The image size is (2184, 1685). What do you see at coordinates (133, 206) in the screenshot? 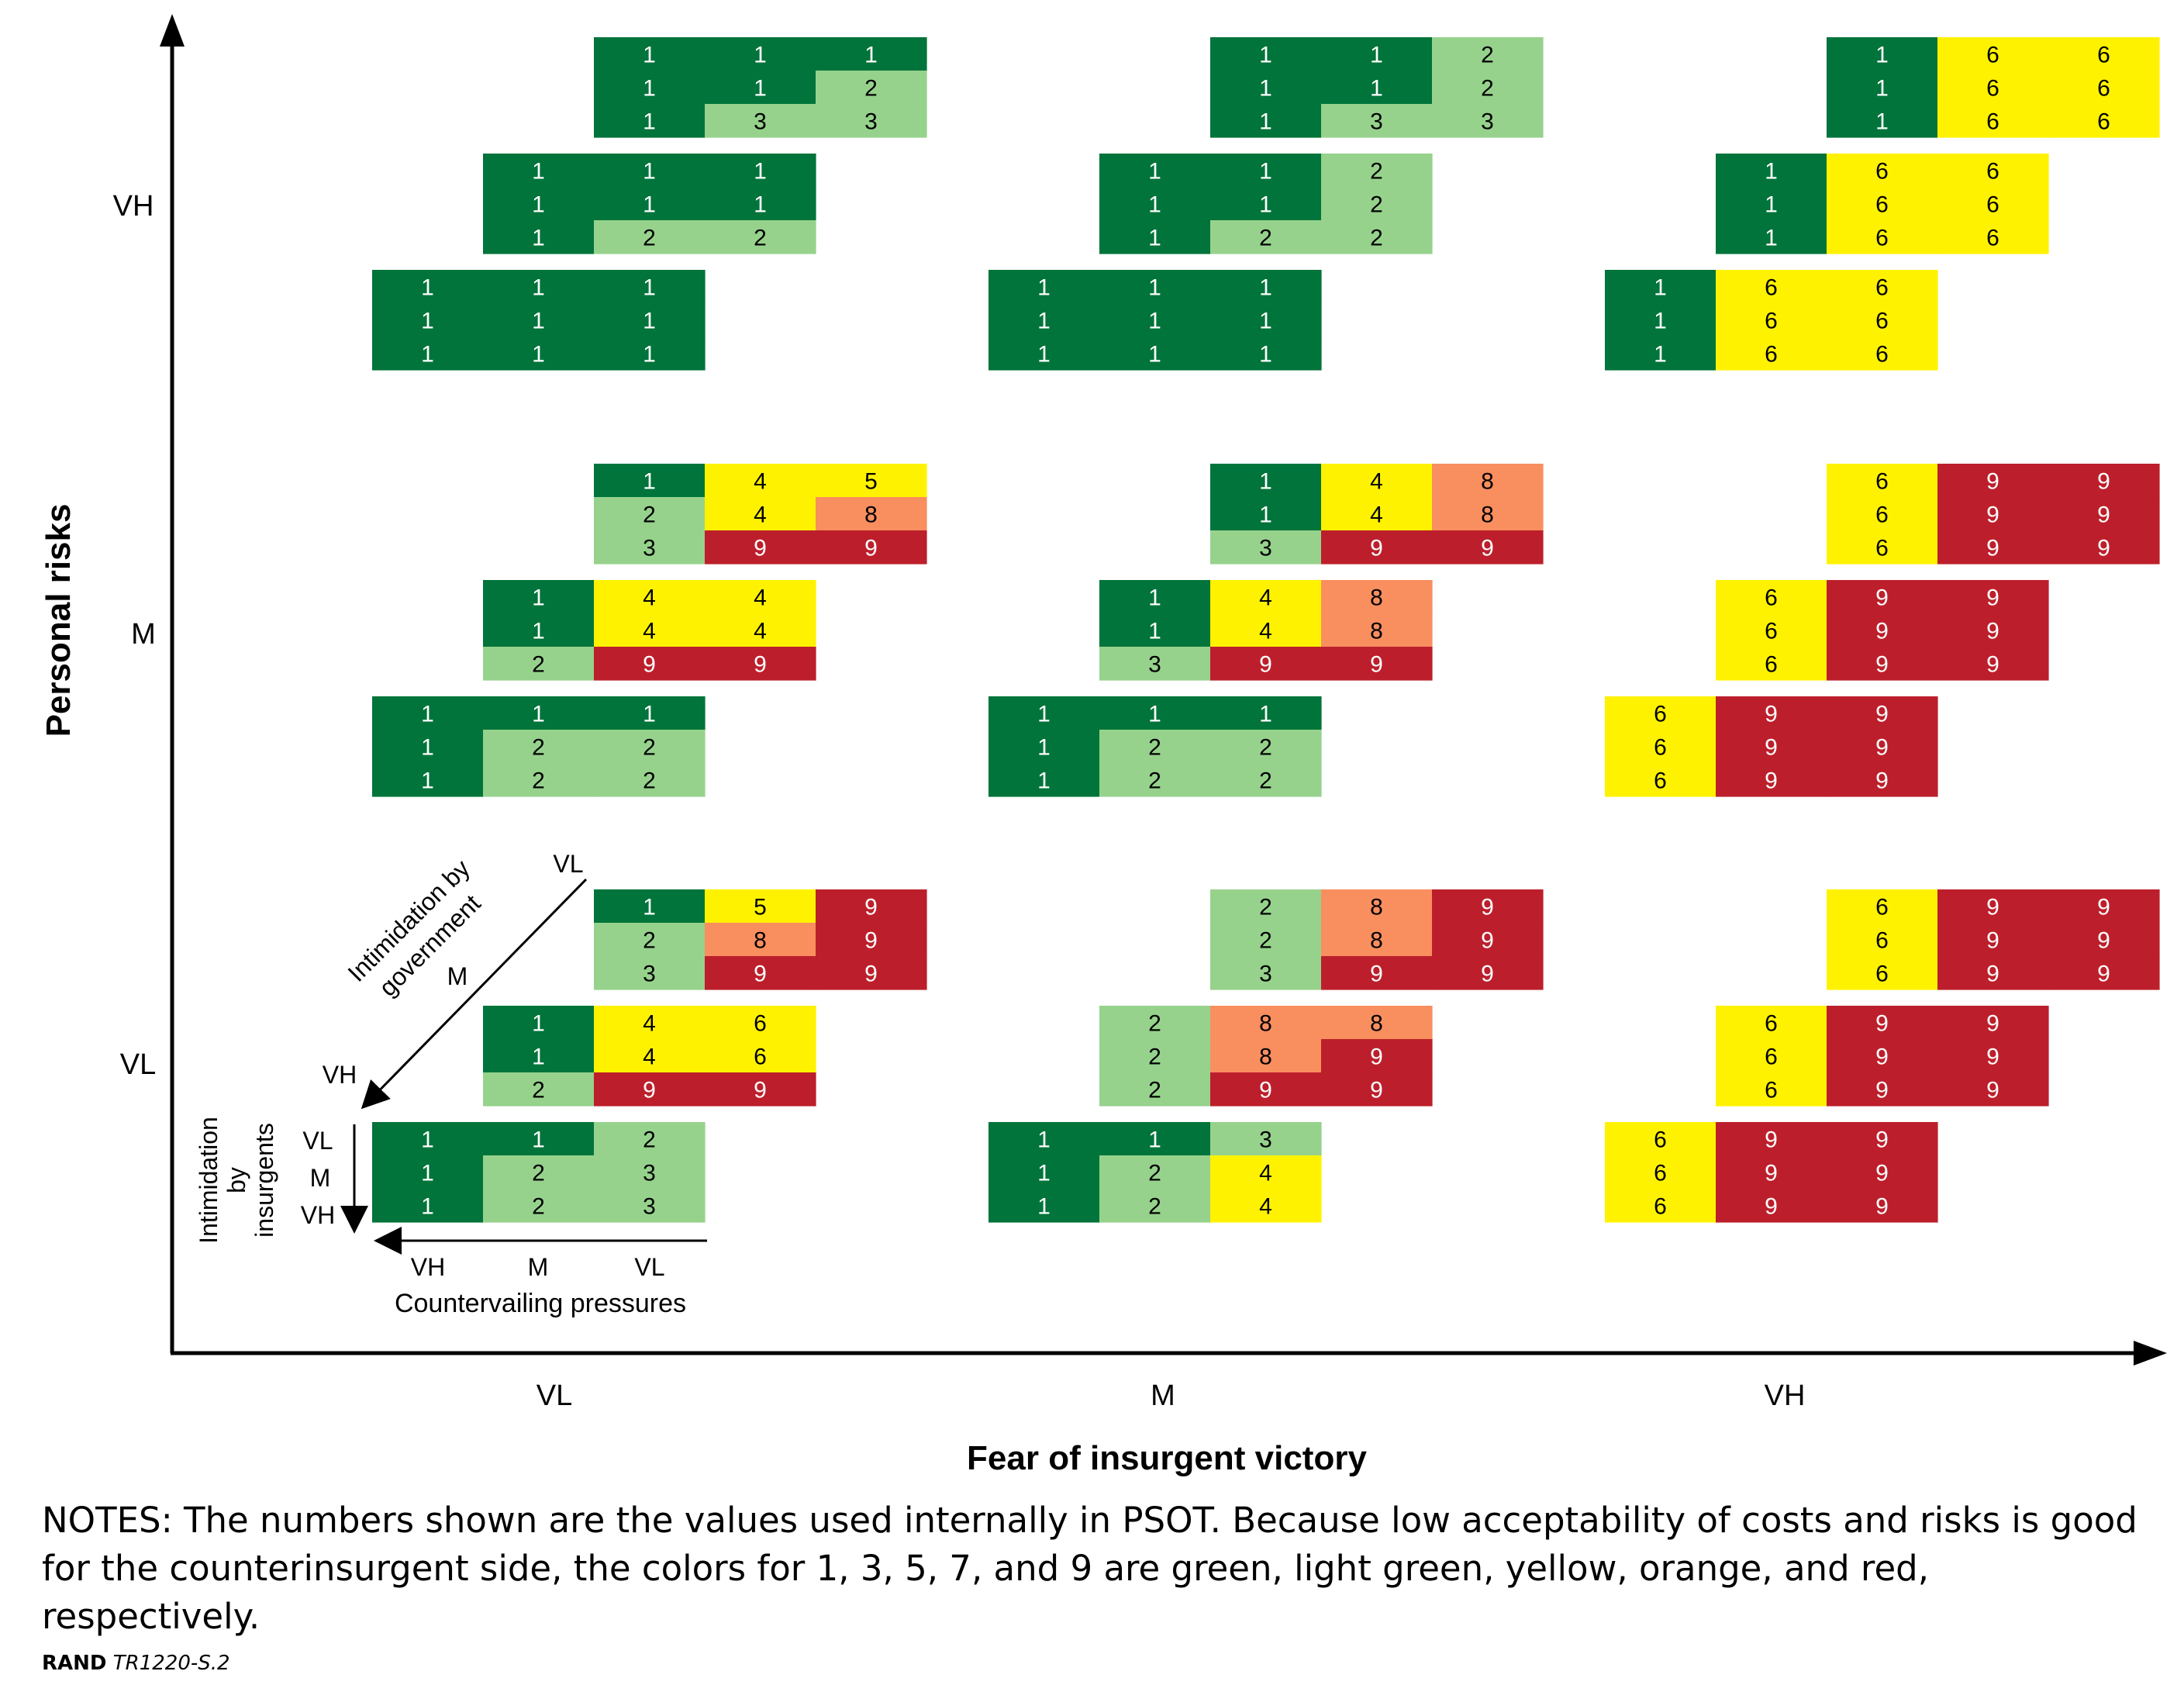
I see `y-tick-vh: VH` at bounding box center [133, 206].